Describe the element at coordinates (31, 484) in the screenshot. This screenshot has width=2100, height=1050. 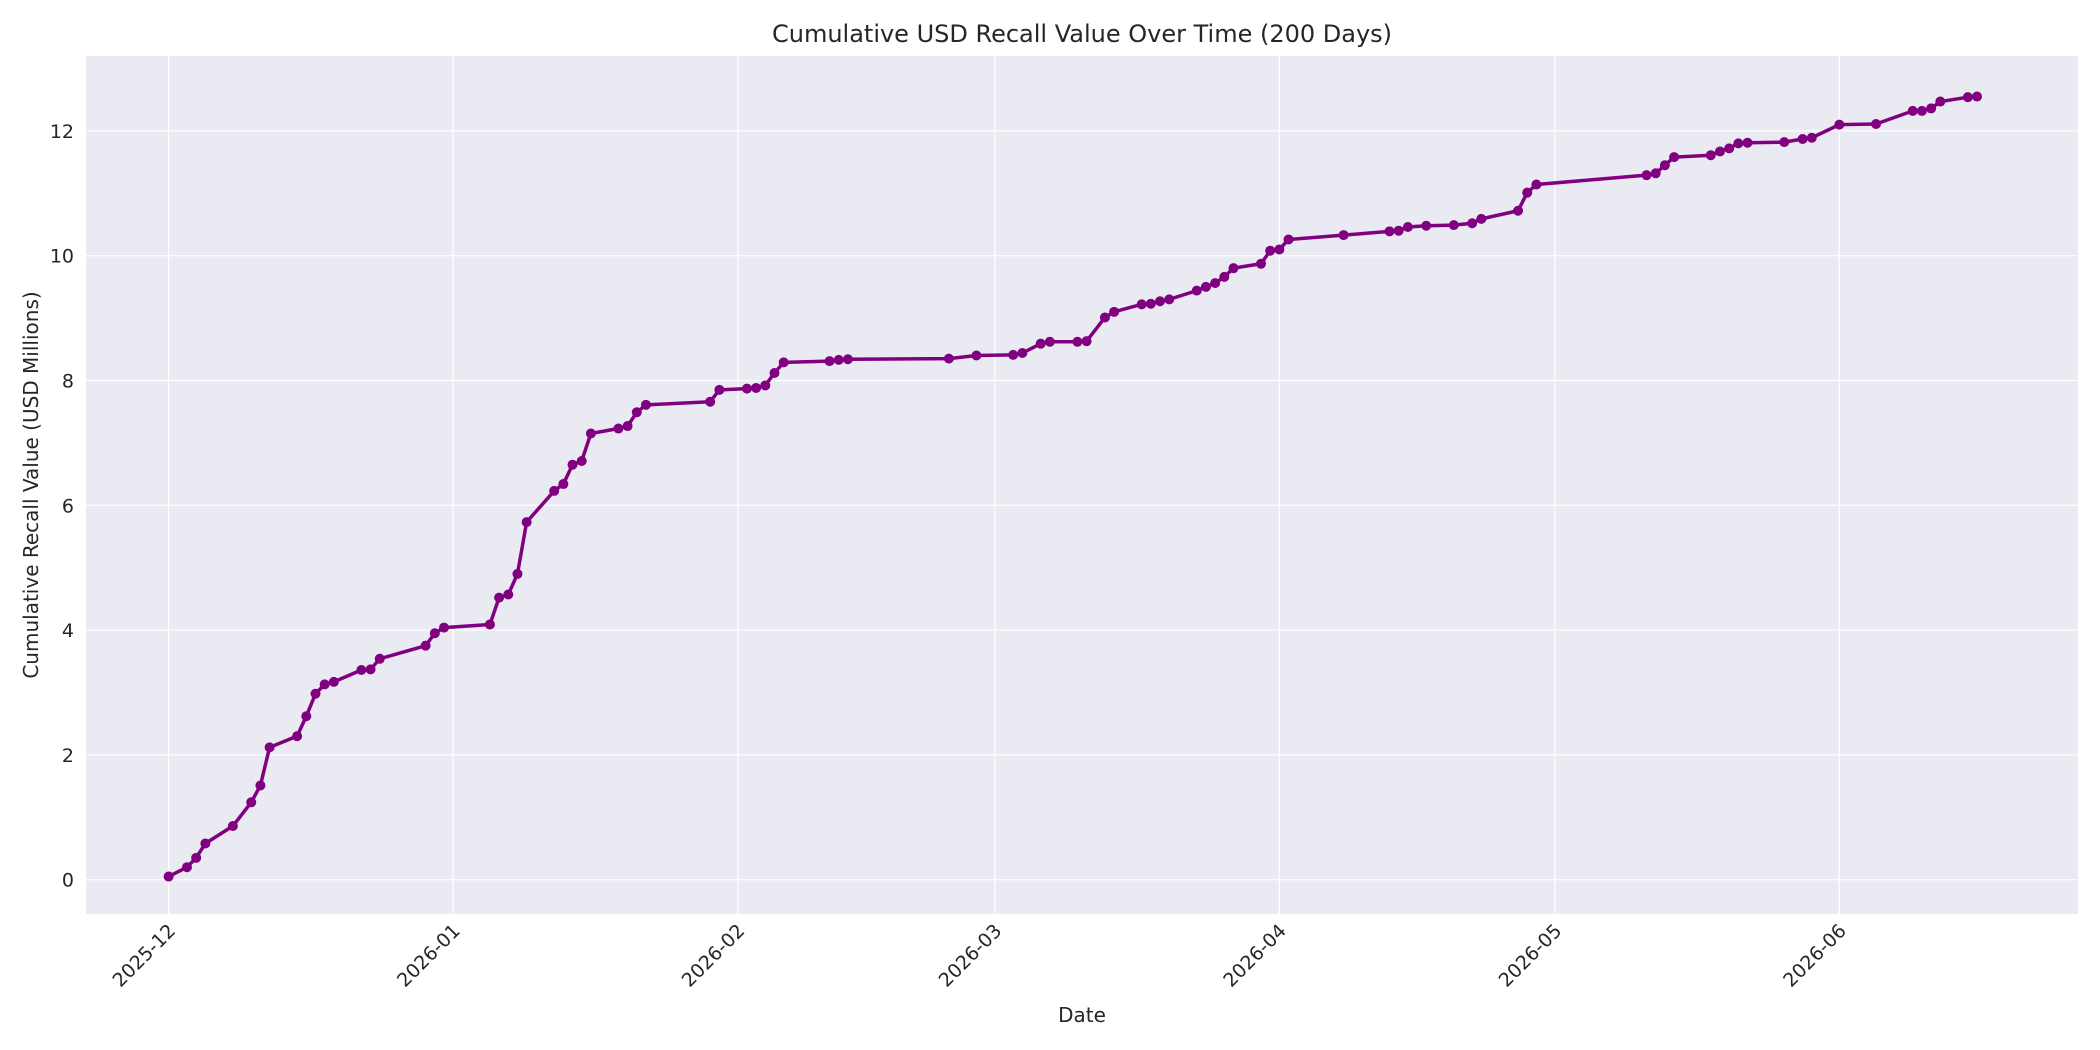
I see `y-axis-label: Cumulative Recall Value (USD Millions)` at that location.